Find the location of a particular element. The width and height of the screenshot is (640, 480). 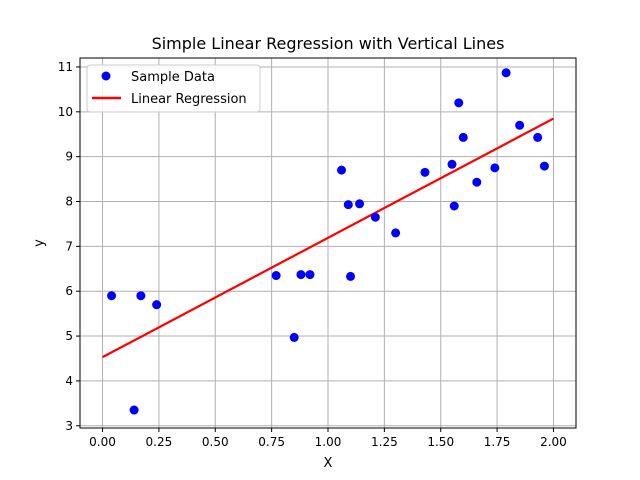

legend-label-sample-data: Sample Data is located at coordinates (173, 77).